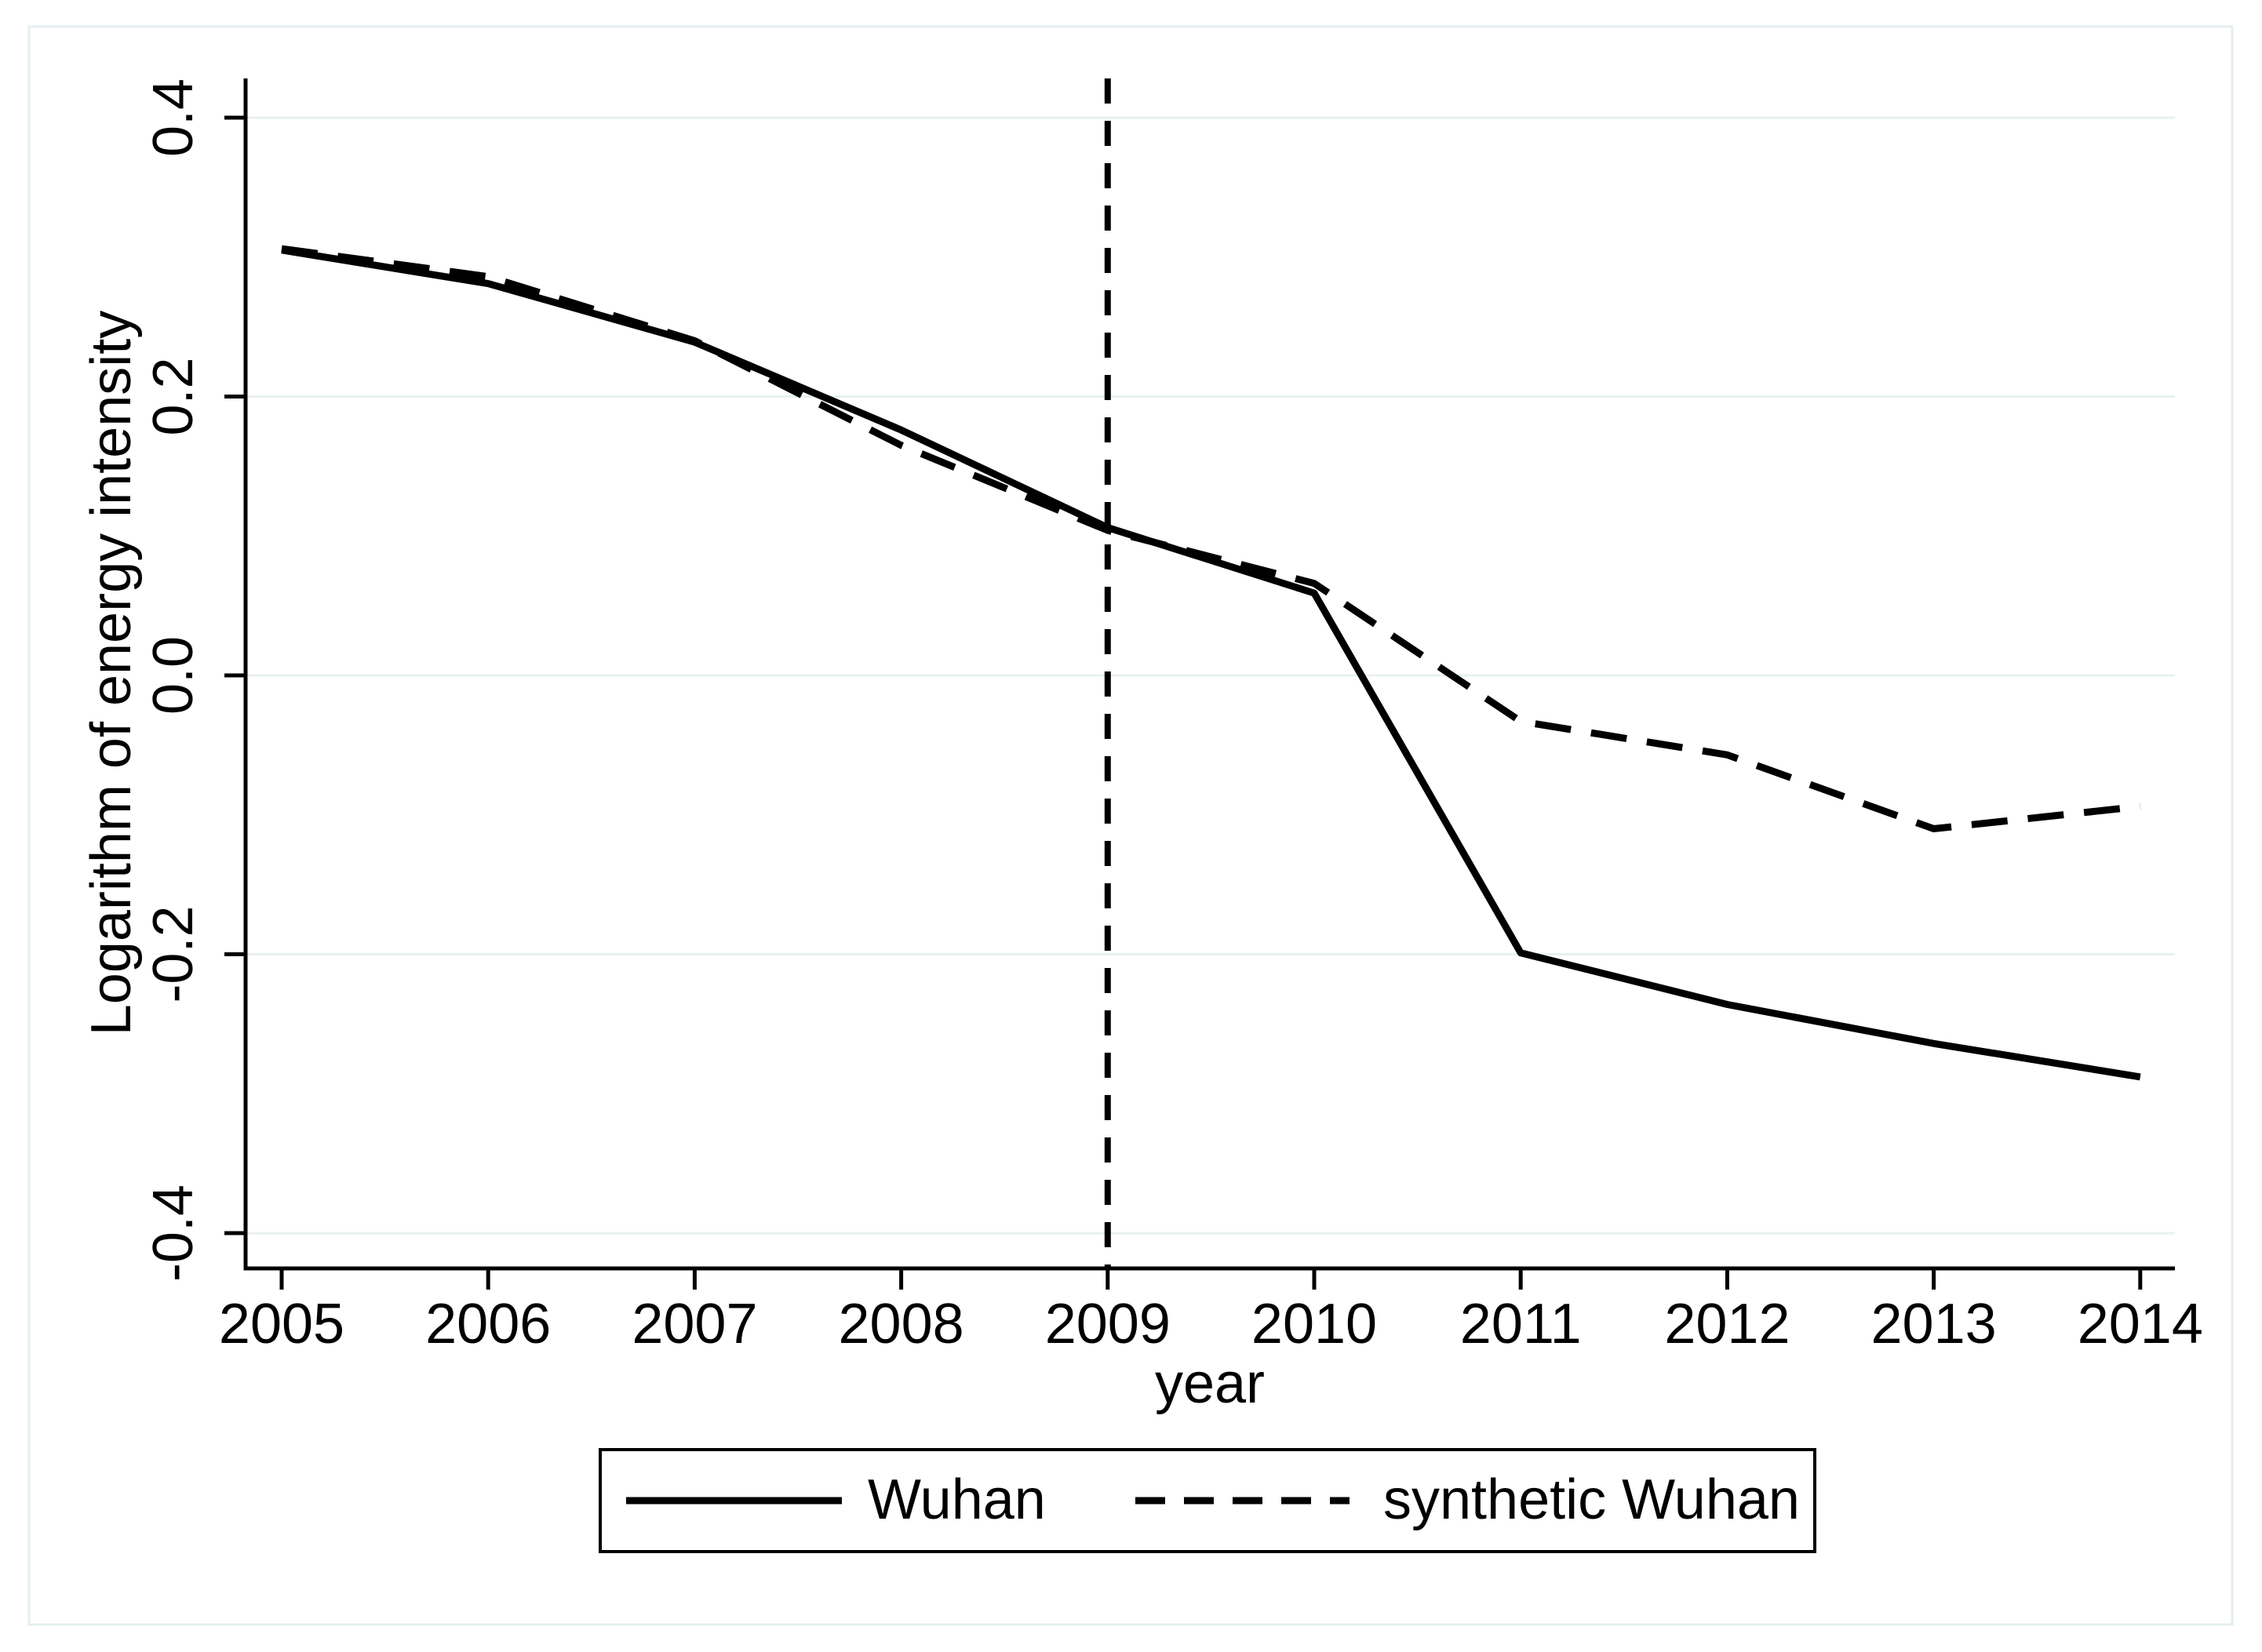 Image resolution: width=2262 pixels, height=1652 pixels. What do you see at coordinates (173, 396) in the screenshot?
I see `y-tick-label: 0.2` at bounding box center [173, 396].